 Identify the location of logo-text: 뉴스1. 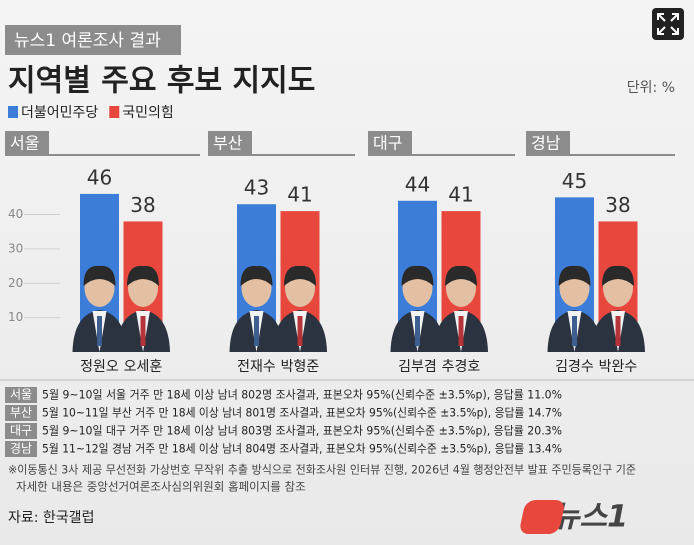
(590, 517).